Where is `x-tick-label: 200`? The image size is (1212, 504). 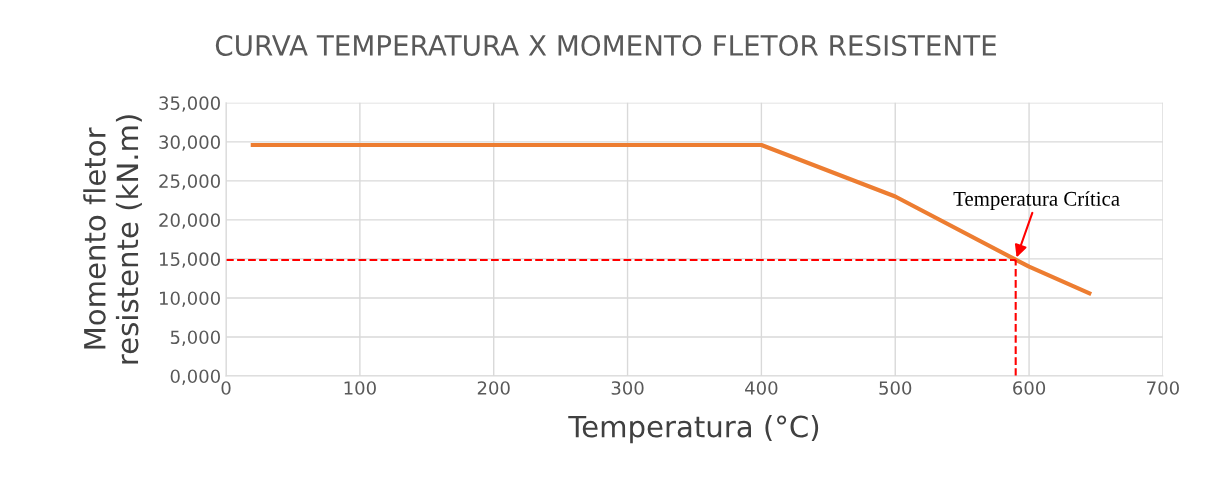 x-tick-label: 200 is located at coordinates (493, 388).